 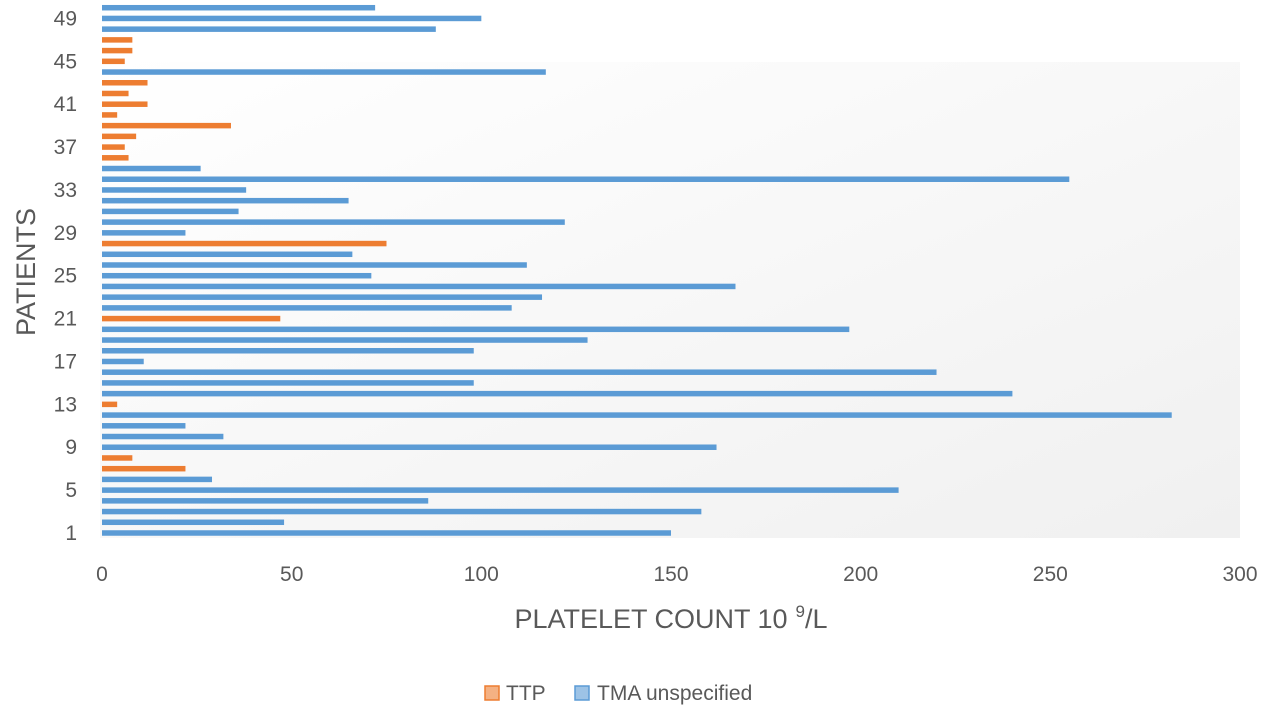 What do you see at coordinates (670, 574) in the screenshot?
I see `x-tick-label: 150` at bounding box center [670, 574].